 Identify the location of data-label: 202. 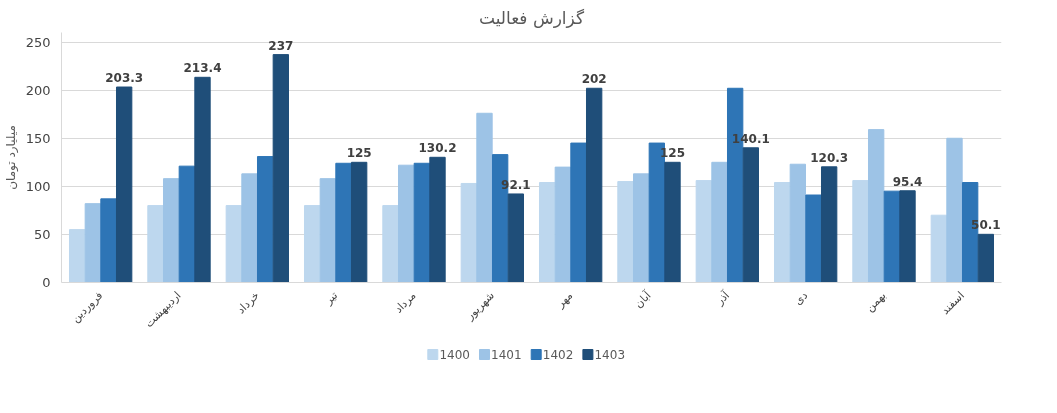
(594, 79).